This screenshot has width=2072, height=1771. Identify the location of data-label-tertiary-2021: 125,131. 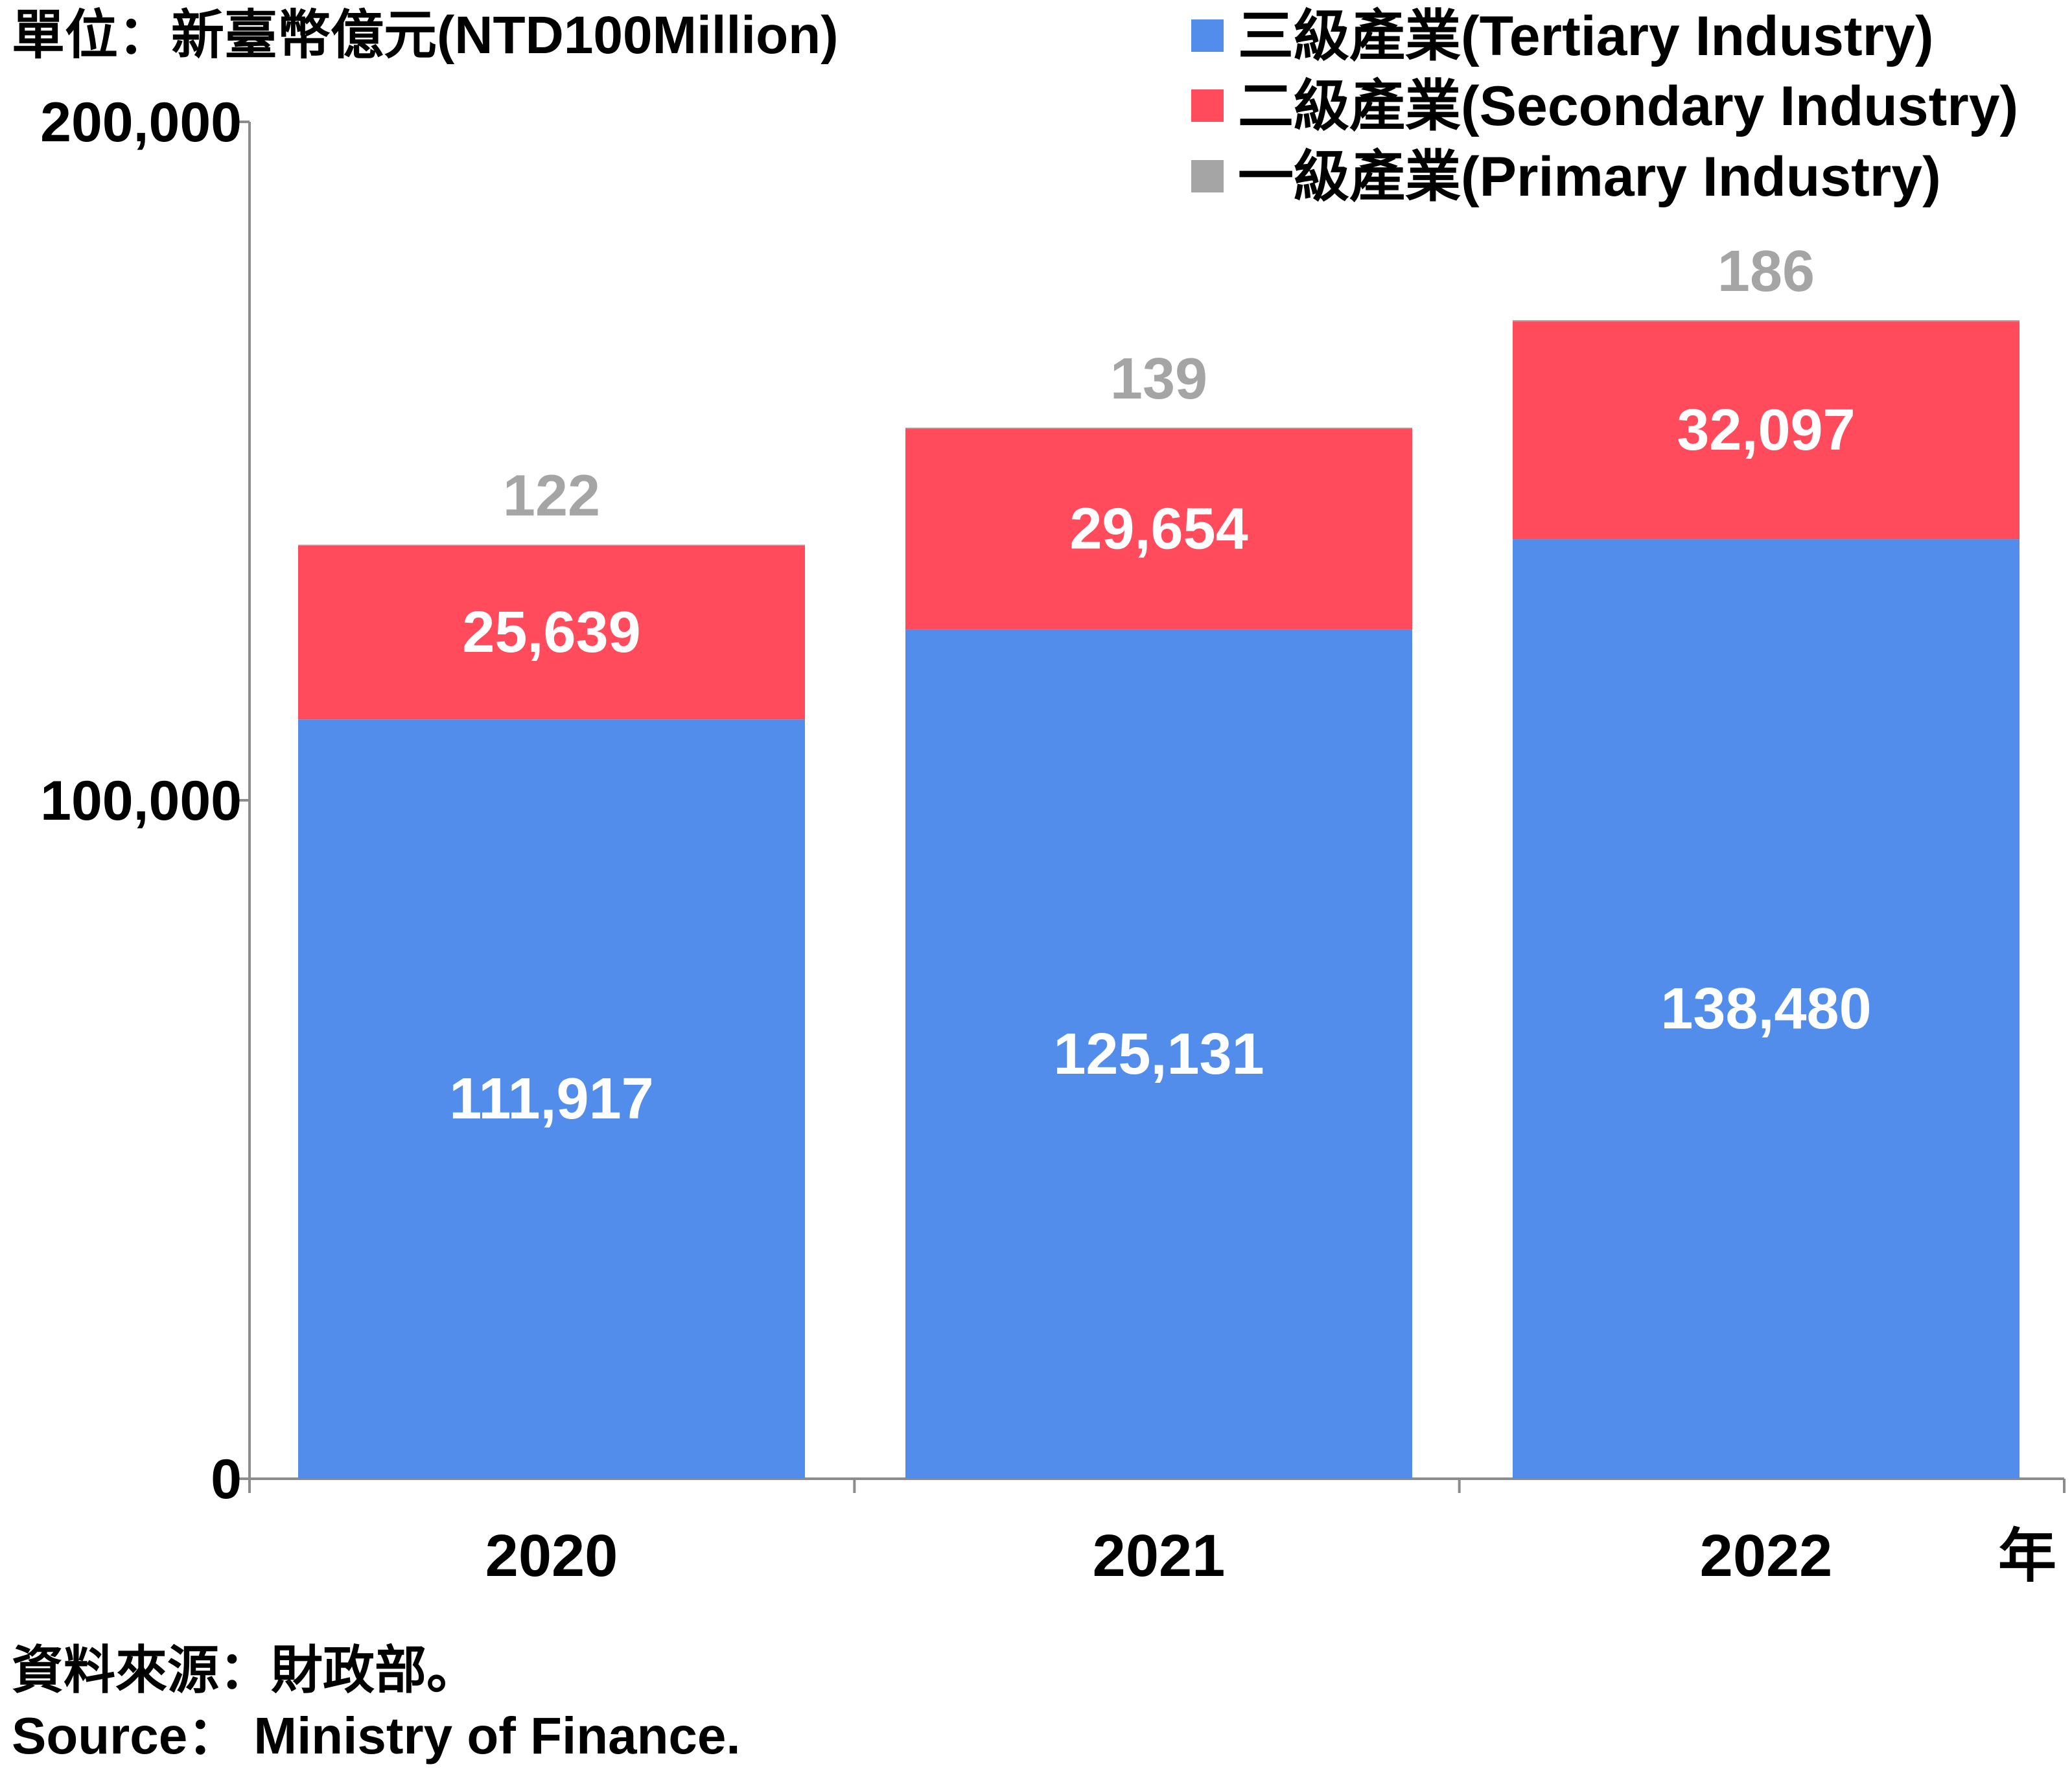
(1158, 1054).